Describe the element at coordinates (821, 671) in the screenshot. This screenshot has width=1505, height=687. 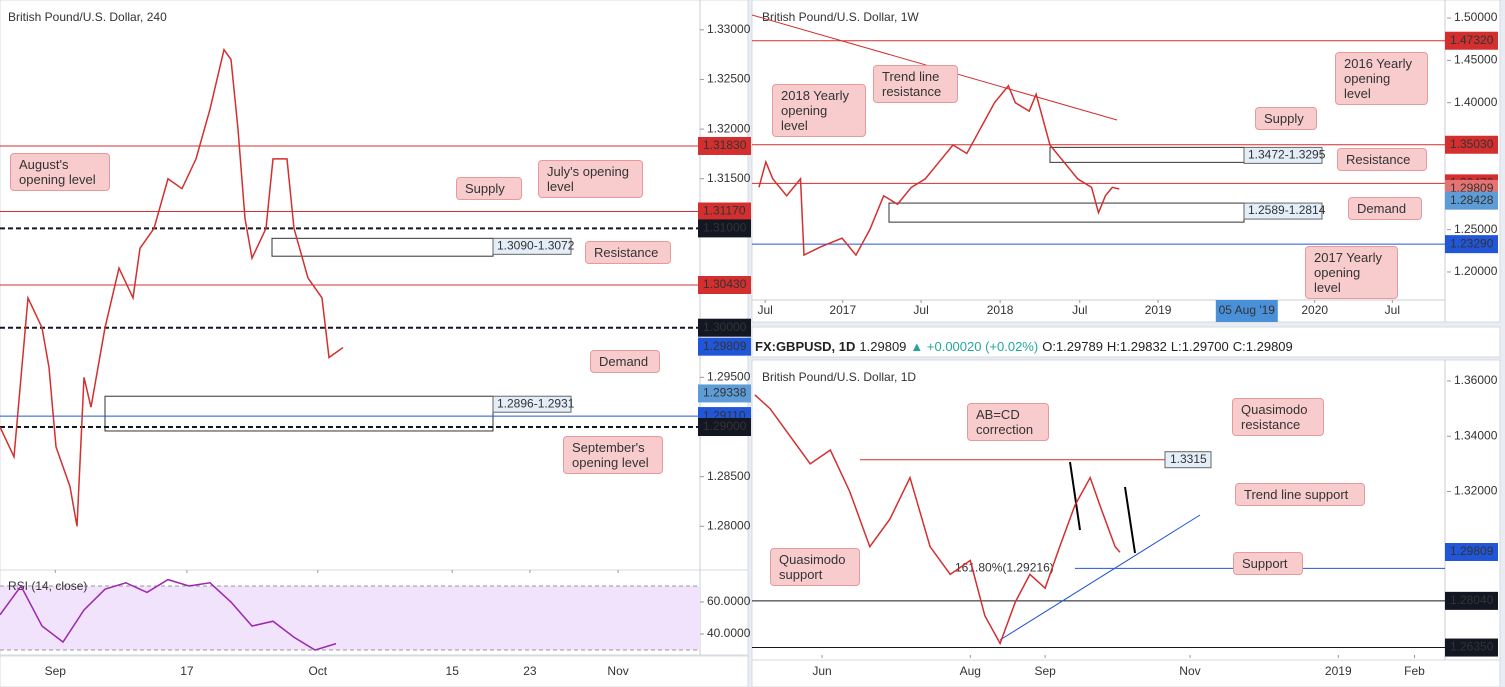
I see `x-tick-label: Jun` at that location.